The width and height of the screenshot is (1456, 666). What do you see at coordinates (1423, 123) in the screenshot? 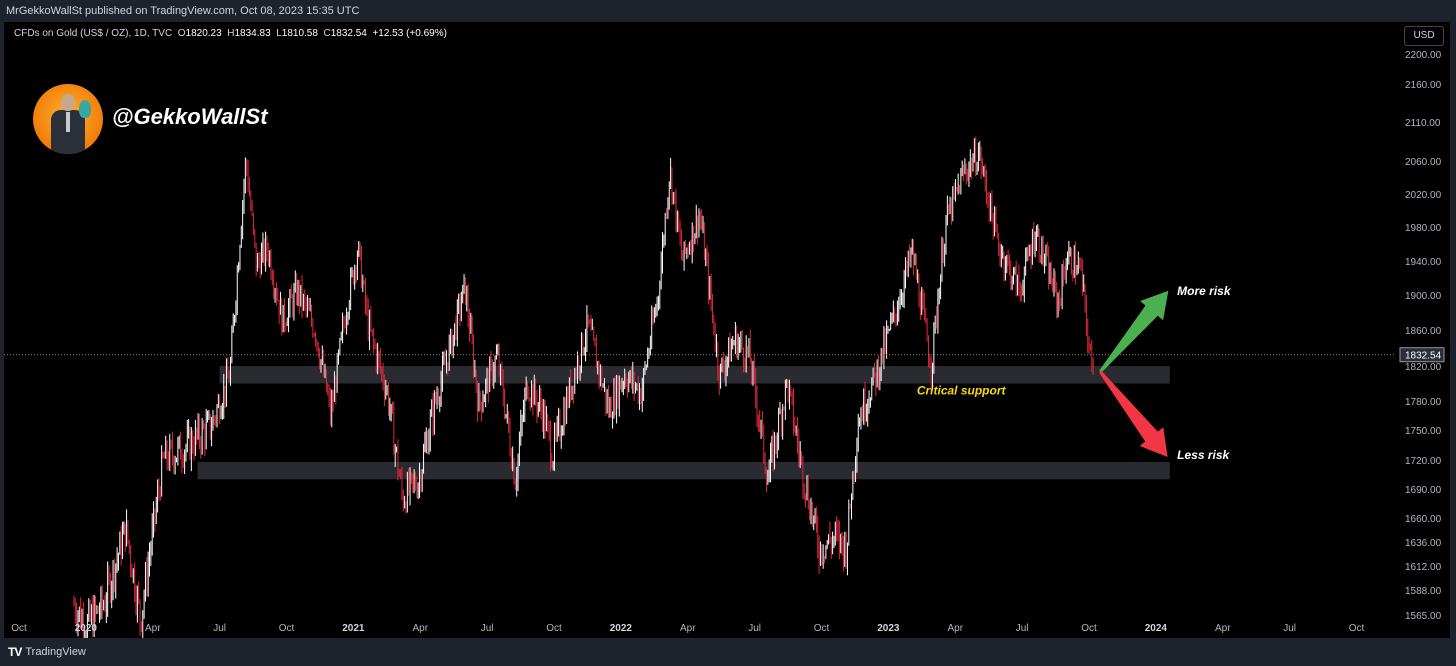
I see `y-tick-label: 2110.00` at bounding box center [1423, 123].